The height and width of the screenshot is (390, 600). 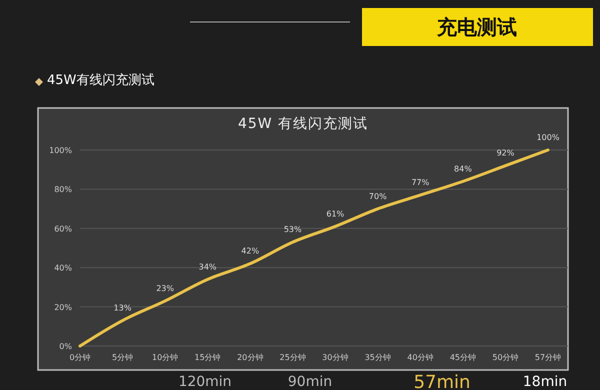 I want to click on x-tick-label: 57分钟, so click(x=548, y=357).